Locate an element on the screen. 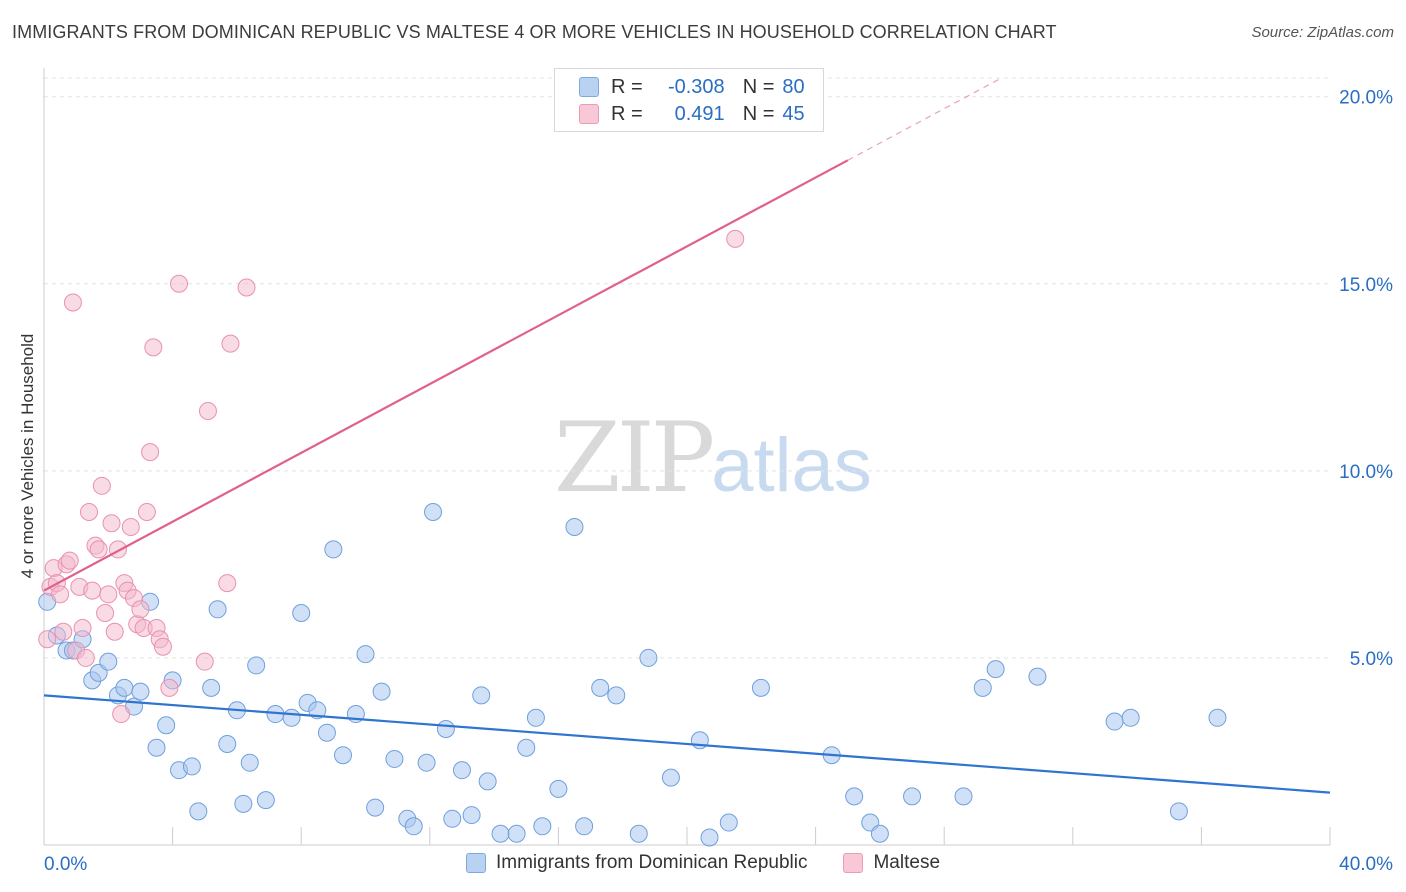 The height and width of the screenshot is (892, 1406). x-tick-label: 40.0% is located at coordinates (1366, 864).